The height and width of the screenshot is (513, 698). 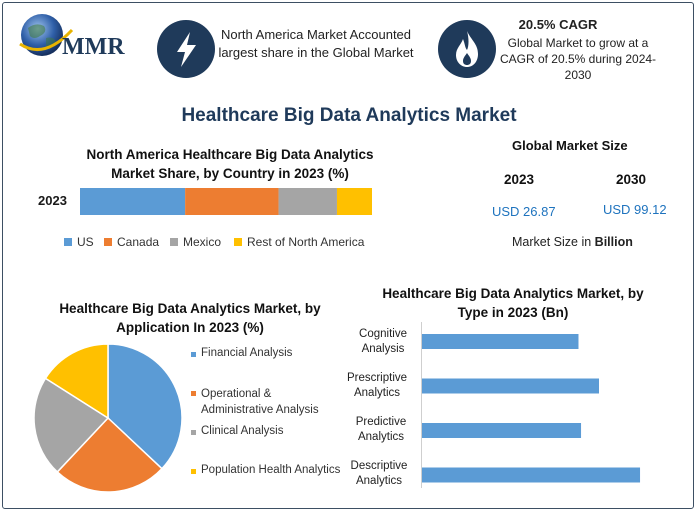 I want to click on pie-slice-population, so click(x=76, y=381).